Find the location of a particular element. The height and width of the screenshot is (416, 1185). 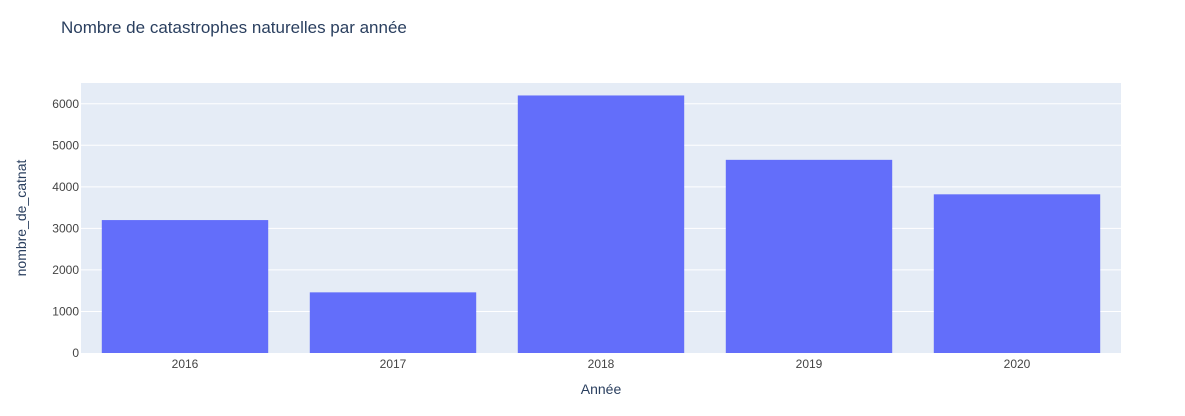

y-tick-label: 1000 is located at coordinates (65, 311).